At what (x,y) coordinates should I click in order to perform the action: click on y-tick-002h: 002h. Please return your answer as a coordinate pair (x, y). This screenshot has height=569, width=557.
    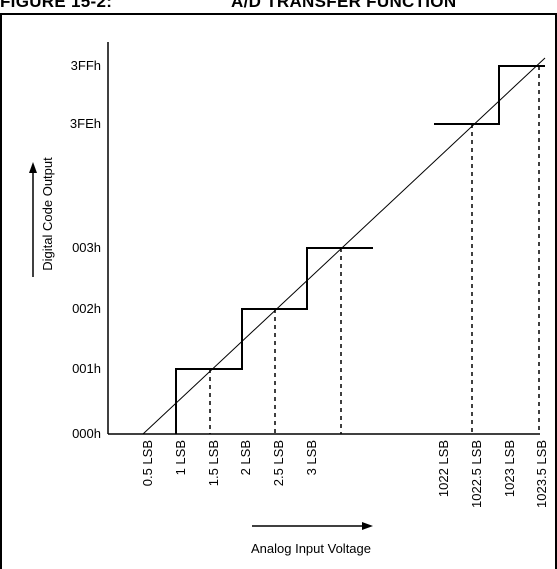
    Looking at the image, I should click on (86, 308).